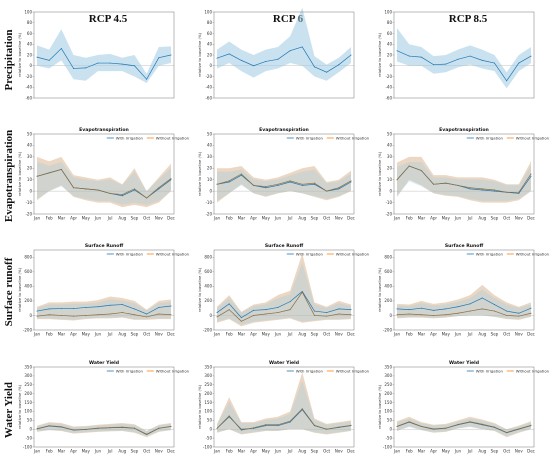 The width and height of the screenshot is (550, 476). Describe the element at coordinates (390, 156) in the screenshot. I see `y-tick-label: 30` at that location.